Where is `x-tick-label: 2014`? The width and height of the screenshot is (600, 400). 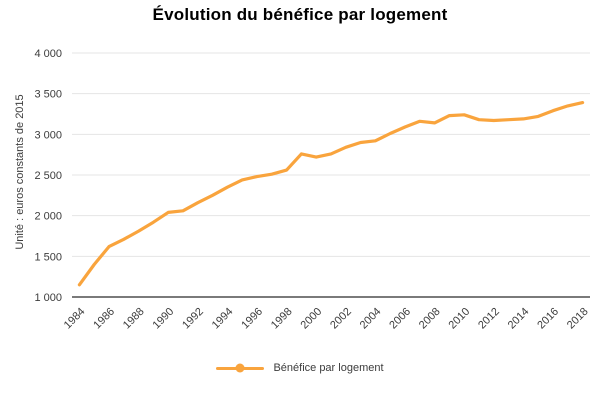
x-tick-label: 2014 is located at coordinates (519, 319).